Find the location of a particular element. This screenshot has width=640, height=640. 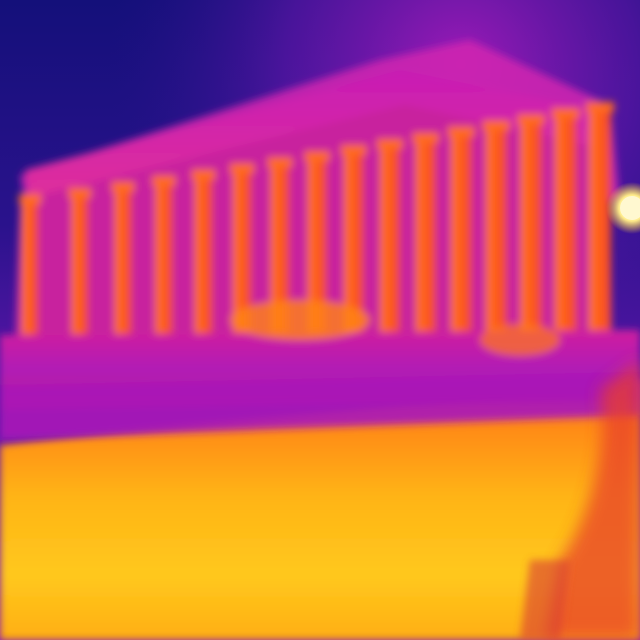

terrace-band is located at coordinates (320, 406).